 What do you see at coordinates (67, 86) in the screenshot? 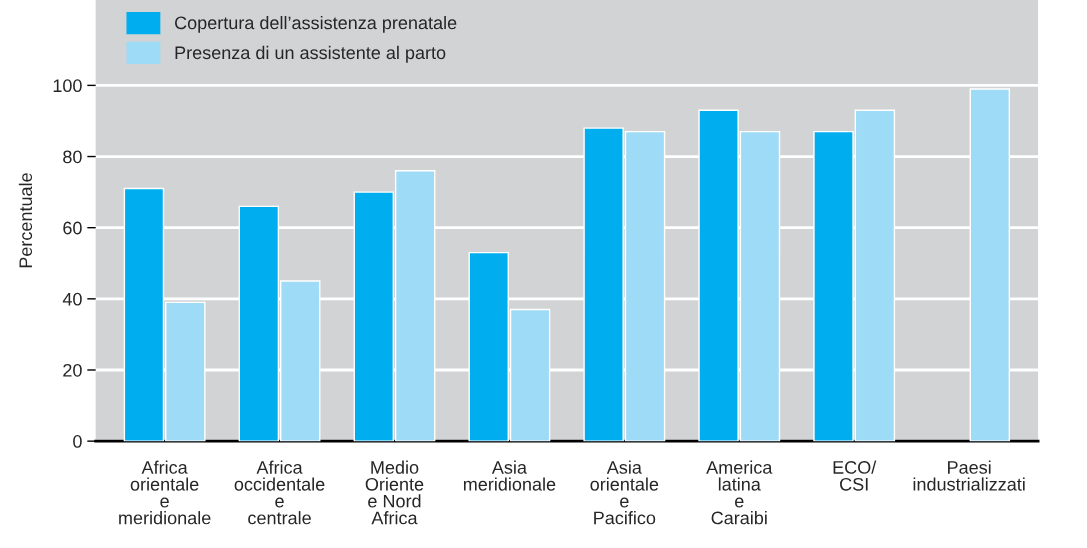
I see `y-tick-label: 100` at bounding box center [67, 86].